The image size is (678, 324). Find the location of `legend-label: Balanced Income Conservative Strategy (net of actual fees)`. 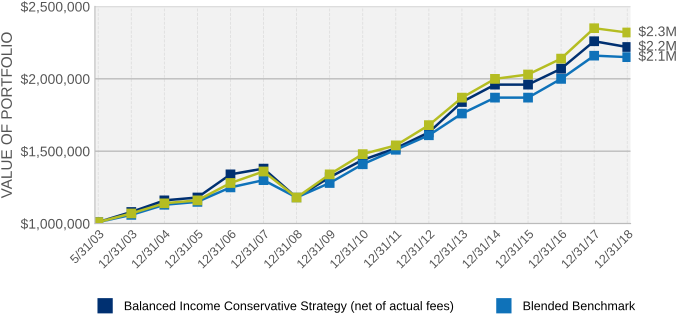

legend-label: Balanced Income Conservative Strategy (net of actual fees) is located at coordinates (289, 307).